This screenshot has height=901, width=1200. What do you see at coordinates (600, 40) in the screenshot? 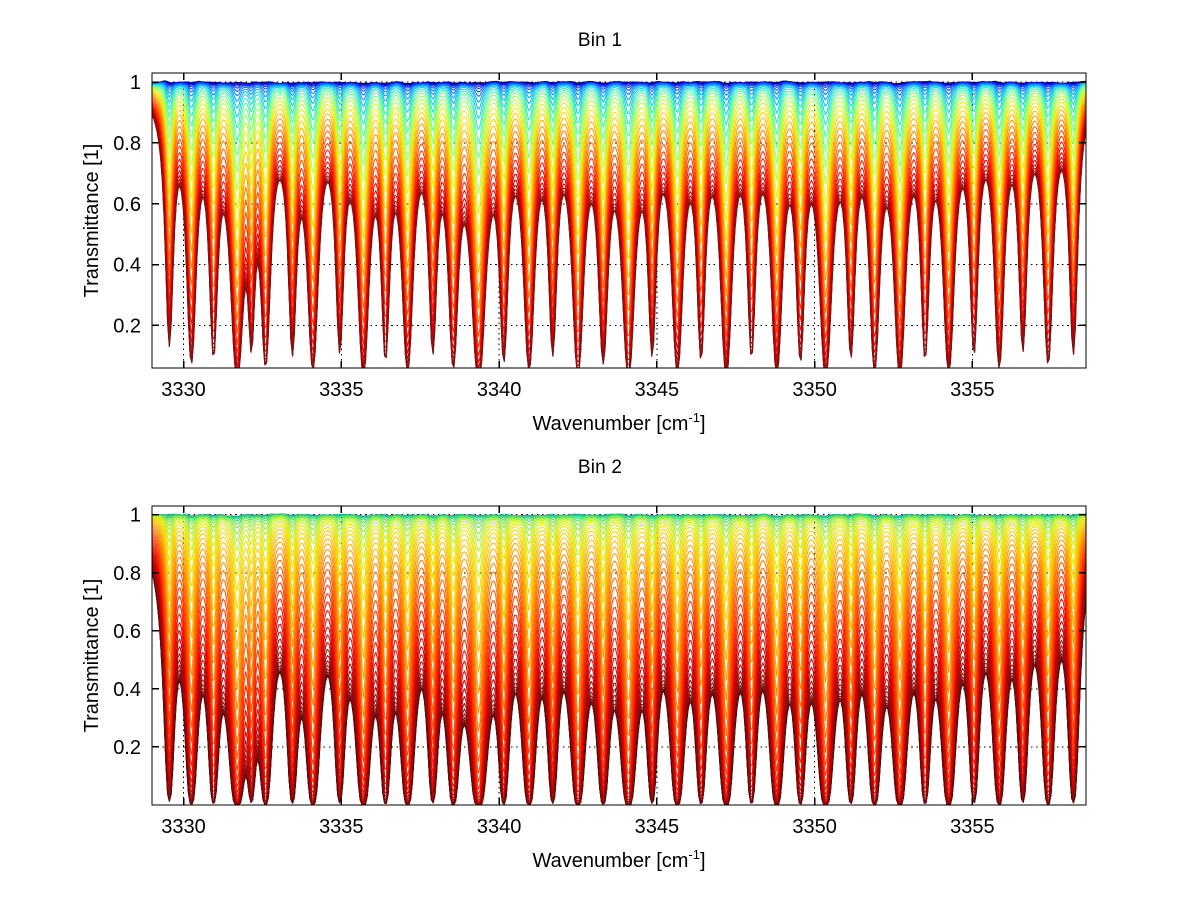
I see `panel-title-bin1: Bin 1` at bounding box center [600, 40].